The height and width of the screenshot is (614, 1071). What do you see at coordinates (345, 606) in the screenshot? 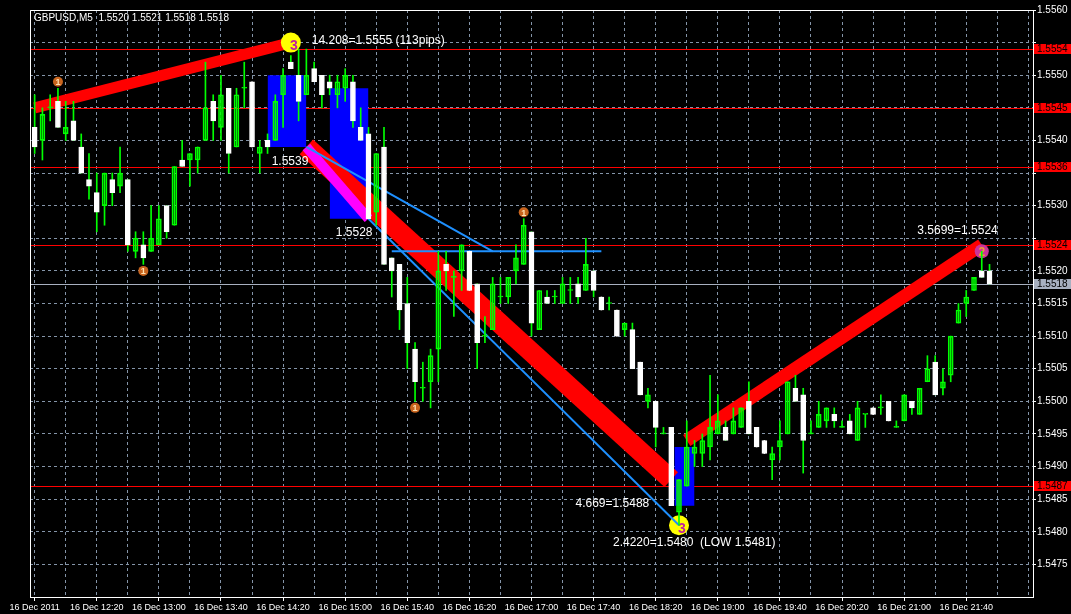
I see `x-tick-label: 16 Dec 15:00` at bounding box center [345, 606].